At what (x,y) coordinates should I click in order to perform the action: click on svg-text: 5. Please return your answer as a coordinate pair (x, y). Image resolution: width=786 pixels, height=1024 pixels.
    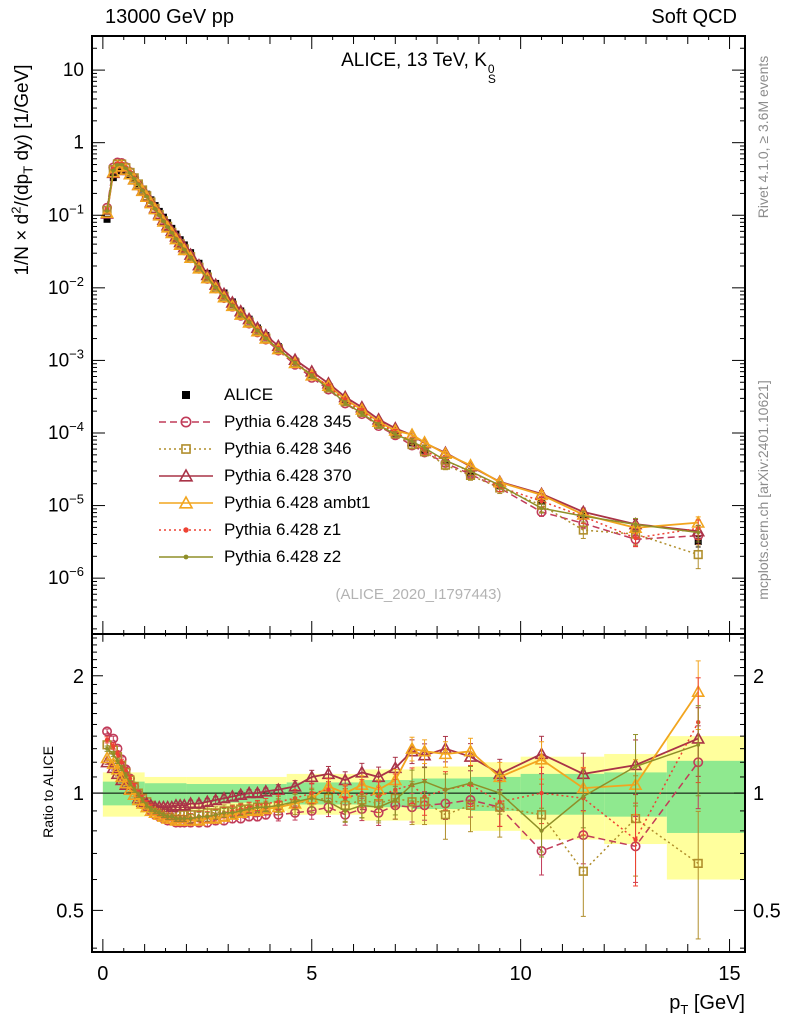
    Looking at the image, I should click on (311, 974).